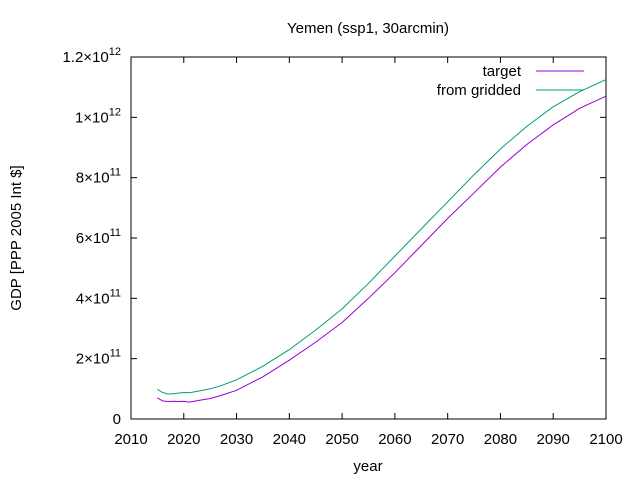  Describe the element at coordinates (98, 116) in the screenshot. I see `y-tick-label: 1×10¹²` at that location.